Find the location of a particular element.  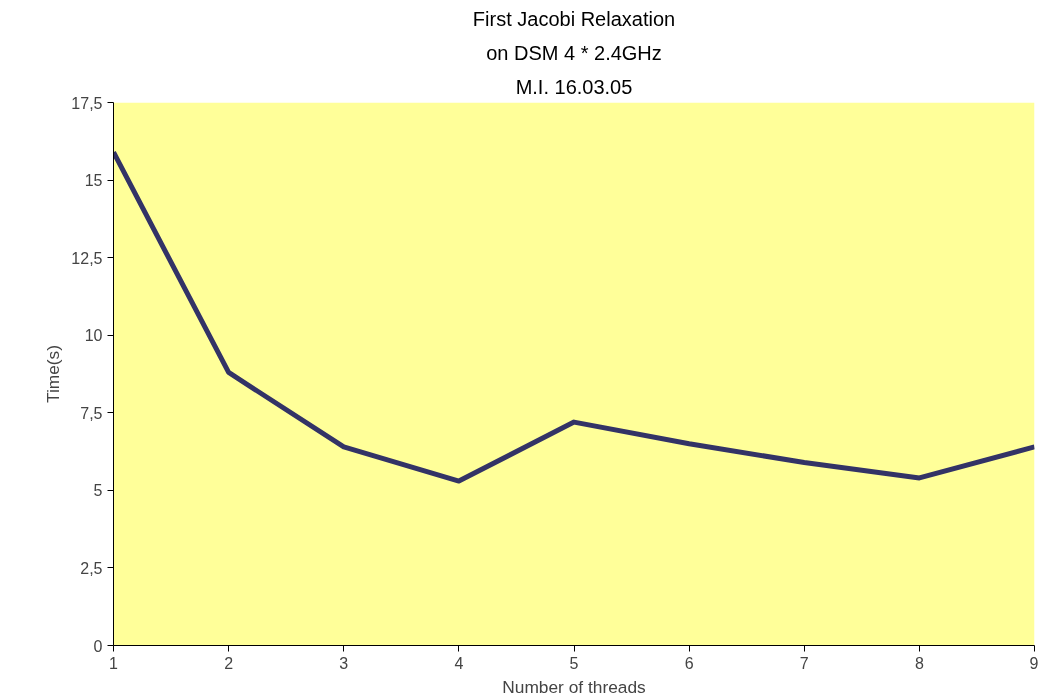

y-tick-label: 2,5 is located at coordinates (91, 568).